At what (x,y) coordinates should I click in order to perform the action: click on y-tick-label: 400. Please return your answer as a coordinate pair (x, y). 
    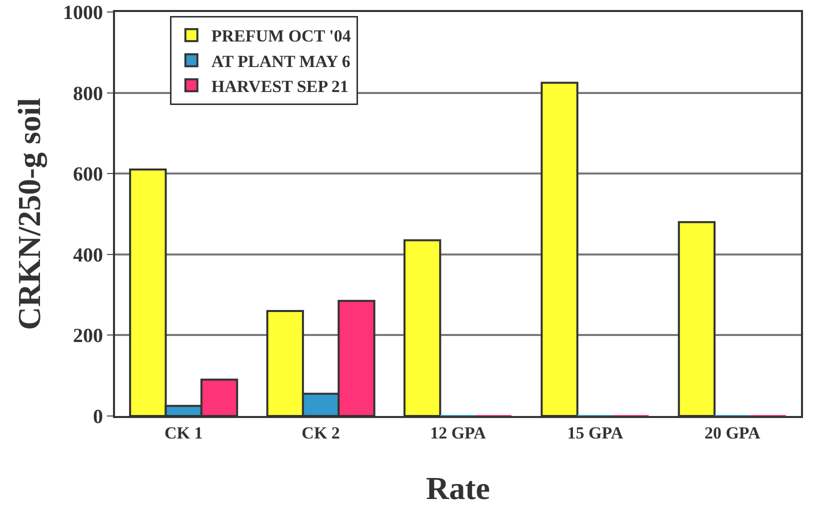
    Looking at the image, I should click on (88, 255).